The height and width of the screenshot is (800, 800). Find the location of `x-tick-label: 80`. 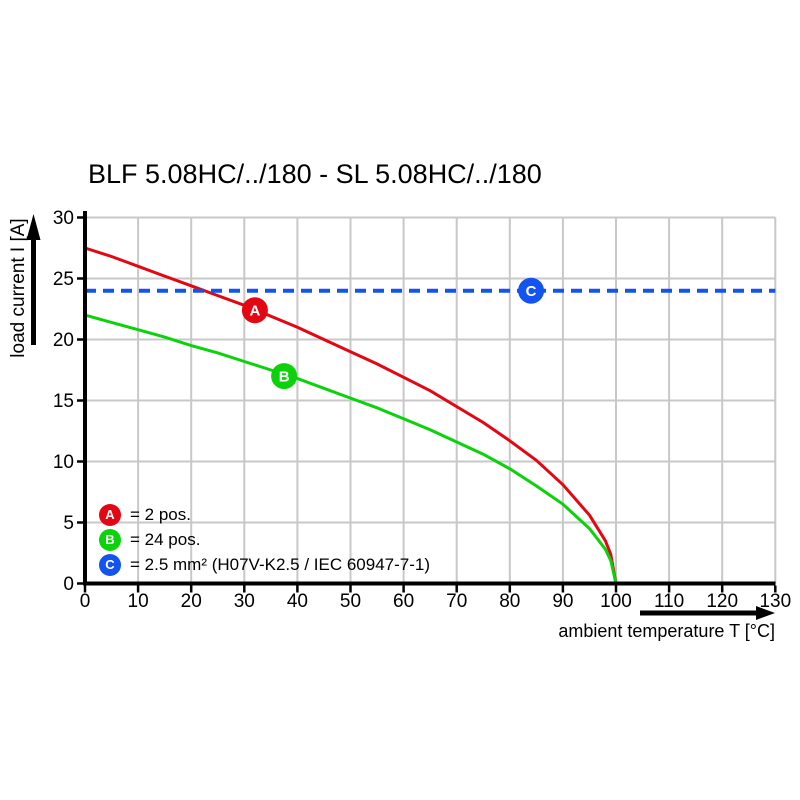

x-tick-label: 80 is located at coordinates (509, 601).